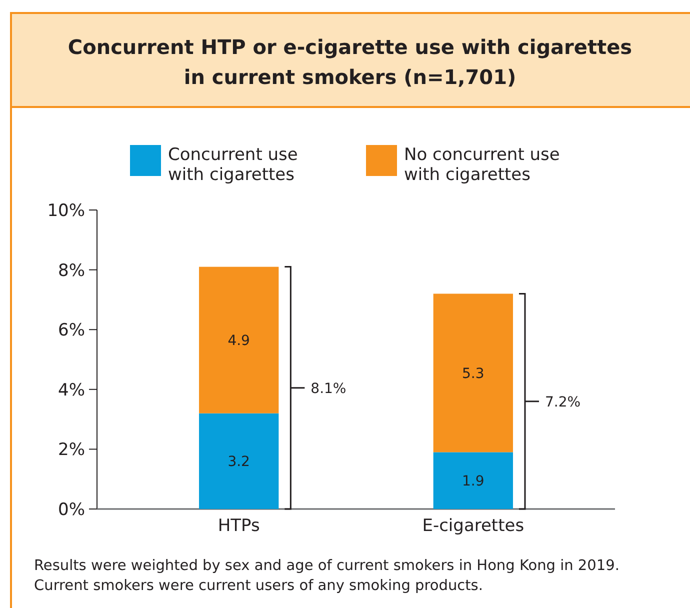 This screenshot has height=608, width=690. What do you see at coordinates (71, 510) in the screenshot?
I see `y-tick-label: 0%` at bounding box center [71, 510].